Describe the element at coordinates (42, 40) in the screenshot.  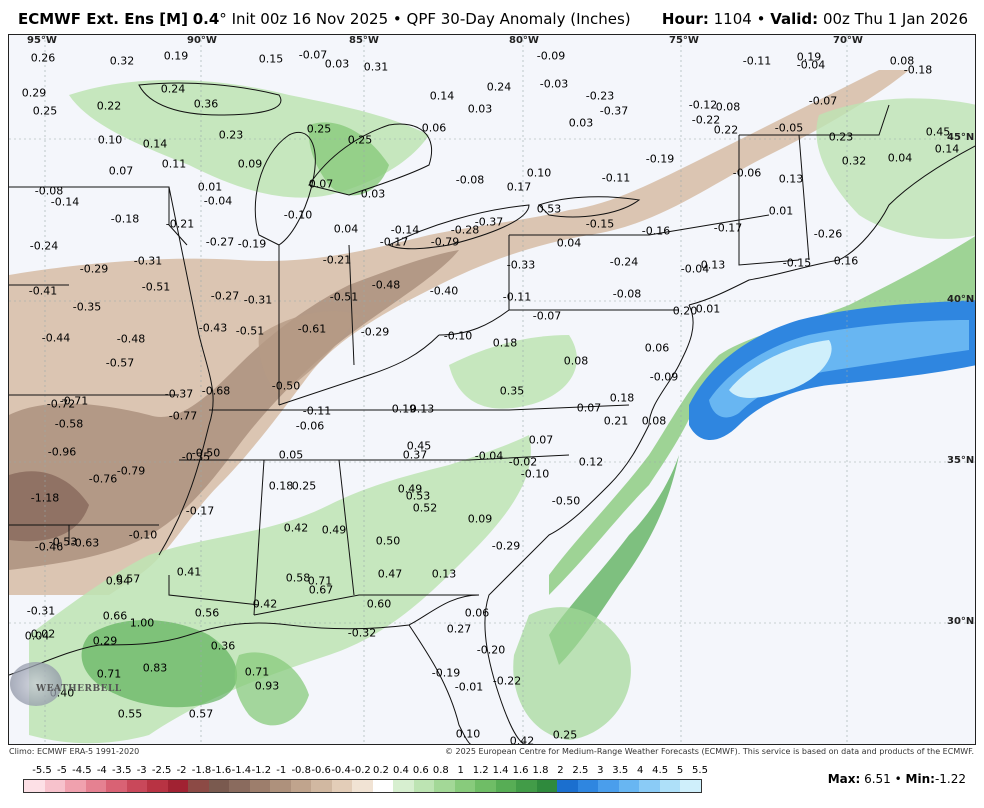
I see `lon-label-95w: 95°W` at that location.